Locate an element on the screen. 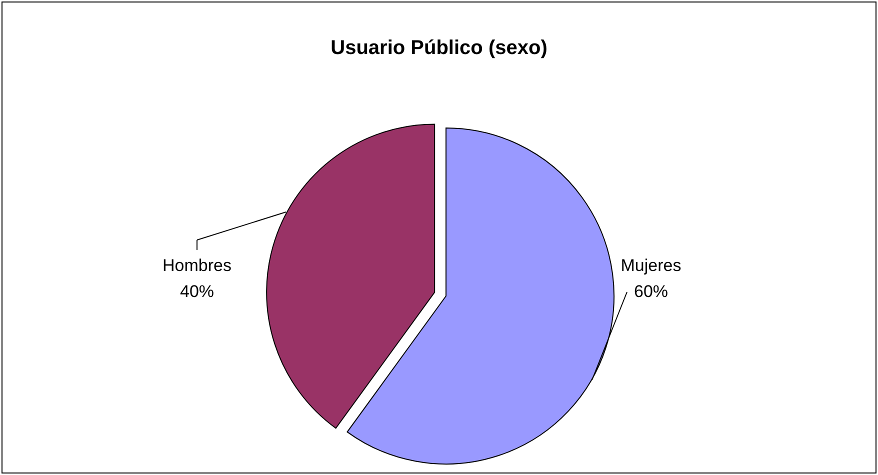 Image resolution: width=878 pixels, height=475 pixels. data-label: 60% is located at coordinates (651, 291).